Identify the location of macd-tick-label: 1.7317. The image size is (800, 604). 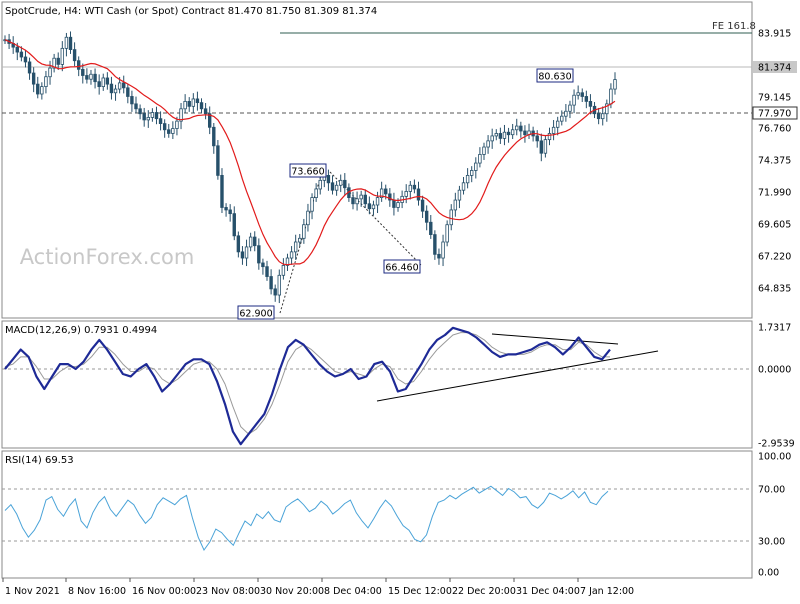
(774, 328).